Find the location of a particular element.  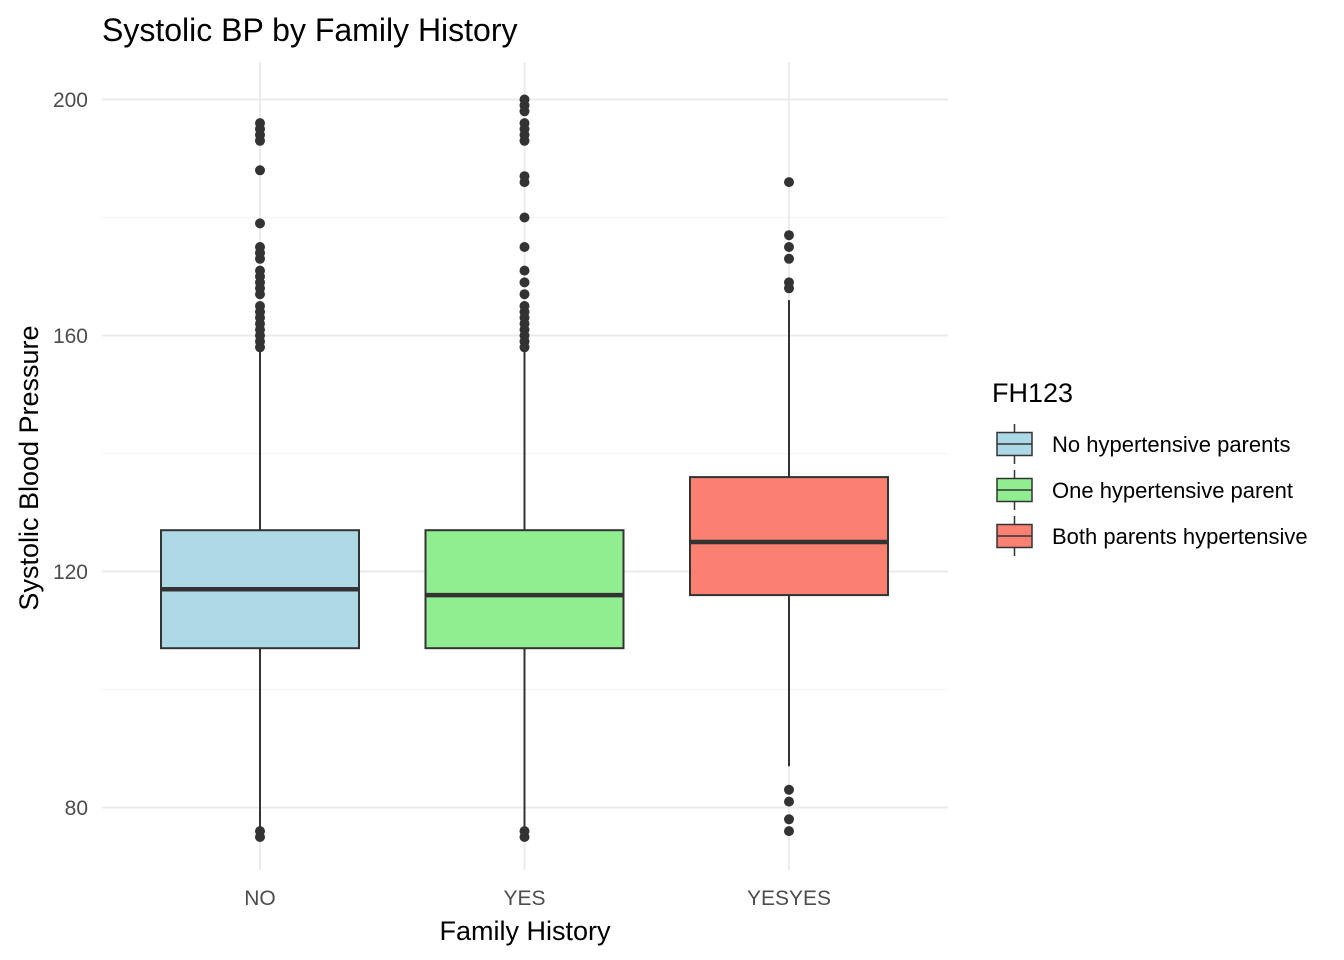

x-axis-ticks: NO YES YESYES is located at coordinates (537, 898).